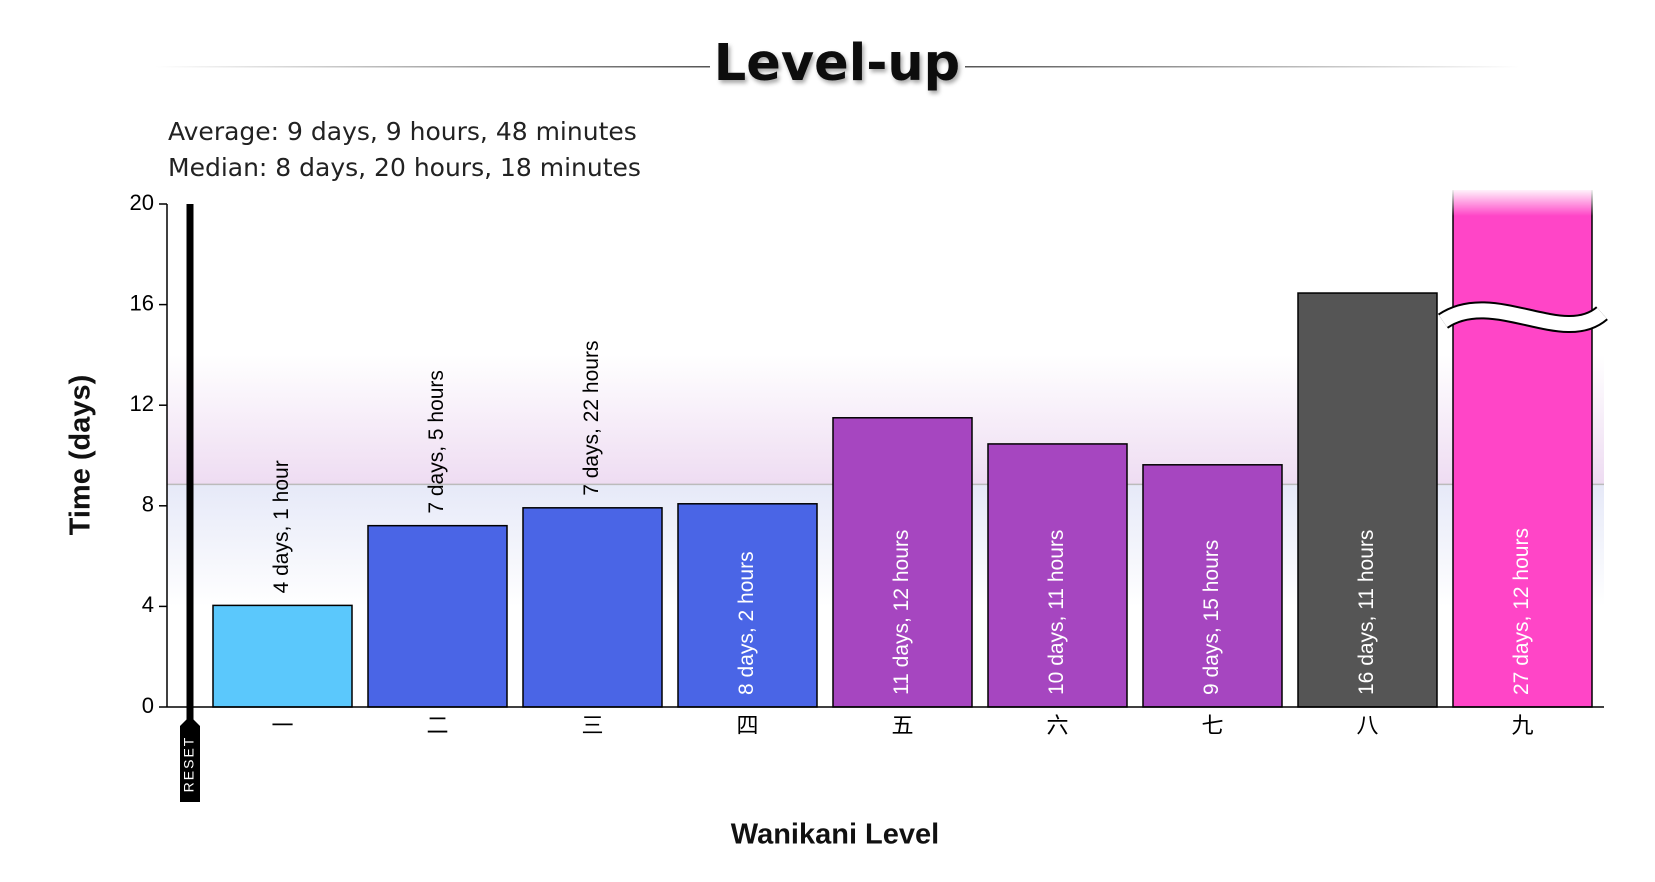 Image resolution: width=1655 pixels, height=882 pixels. Describe the element at coordinates (142, 302) in the screenshot. I see `y-tick-label: 16` at that location.